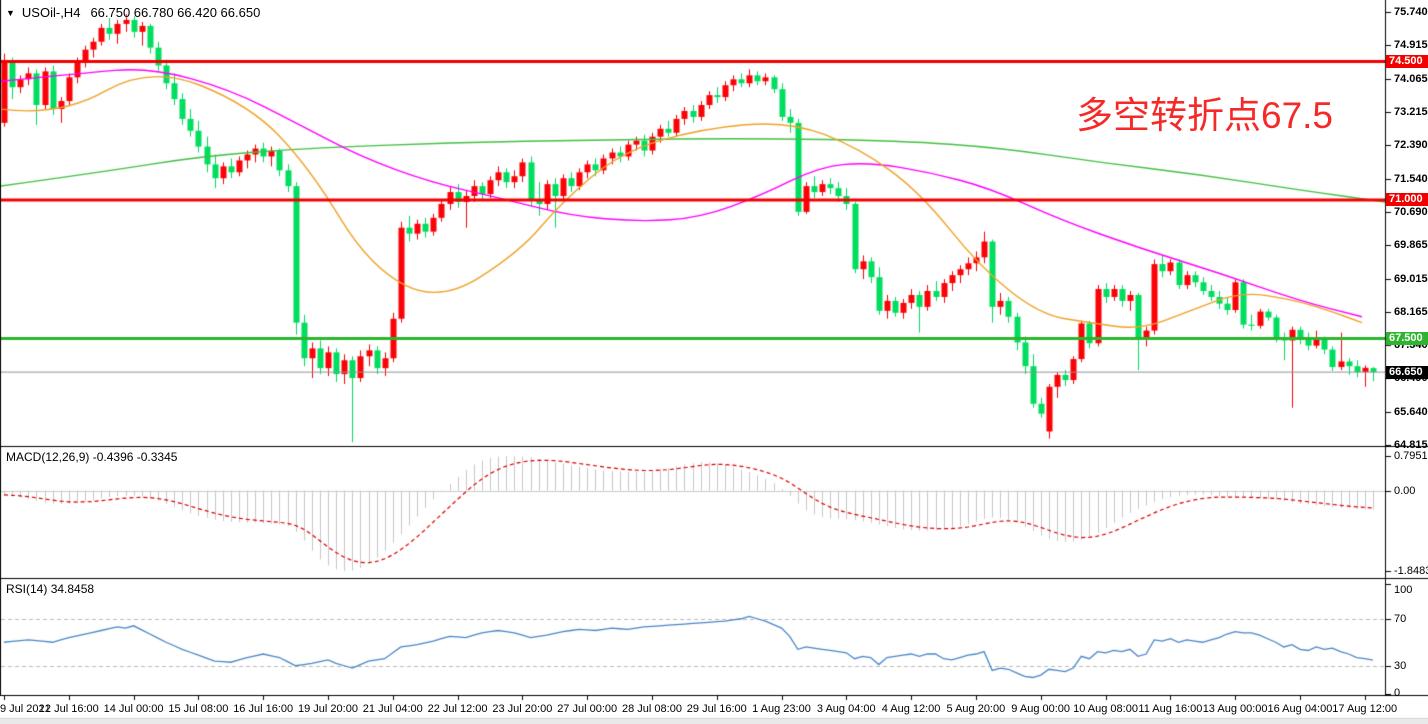 The height and width of the screenshot is (724, 1428). What do you see at coordinates (1411, 456) in the screenshot?
I see `macd-scale-label: 0.7951` at bounding box center [1411, 456].